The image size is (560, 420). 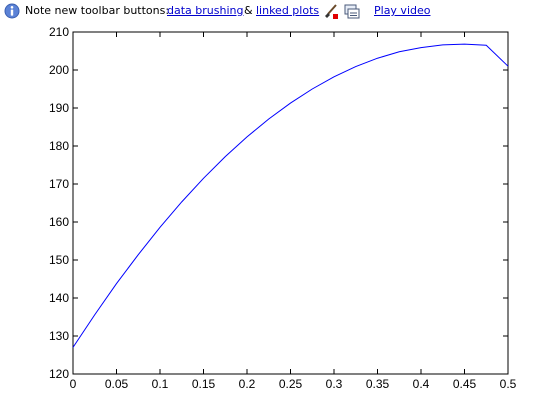 What do you see at coordinates (247, 384) in the screenshot?
I see `x-tick-label: 0.2` at bounding box center [247, 384].